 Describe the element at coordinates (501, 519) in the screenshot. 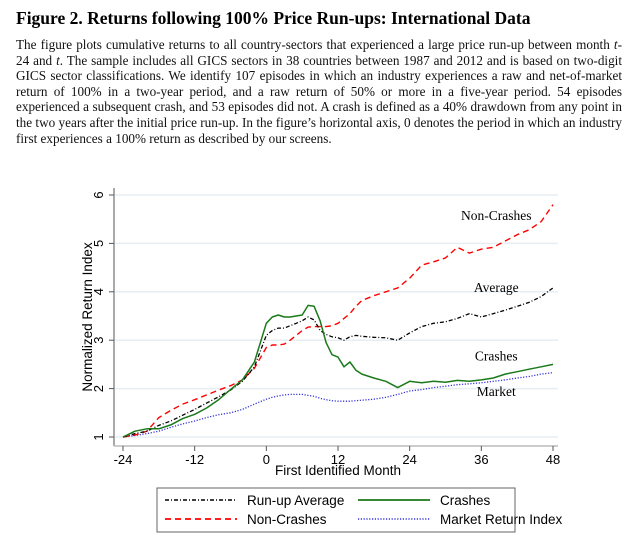

I see `legend-label: Market Return Index` at that location.